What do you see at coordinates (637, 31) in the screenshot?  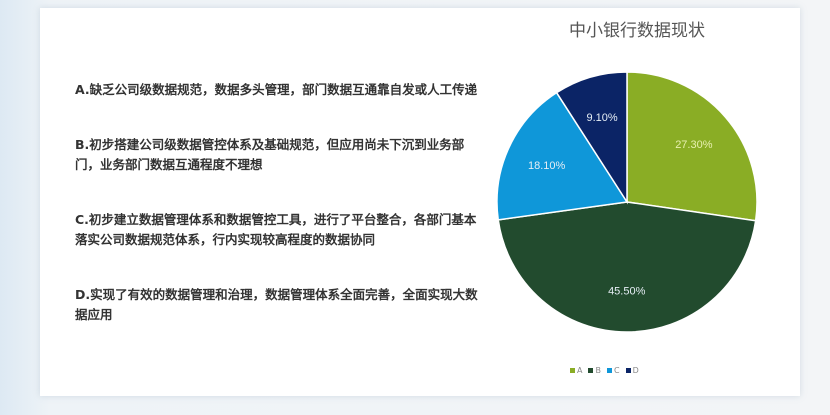 I see `chart-title: 中小银行数据现状` at bounding box center [637, 31].